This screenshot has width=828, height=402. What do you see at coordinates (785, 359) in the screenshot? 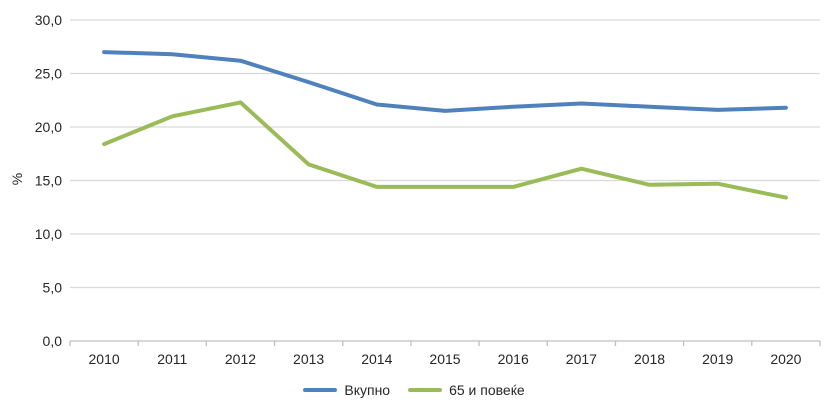
I see `x-tick-label: 2020` at bounding box center [785, 359].